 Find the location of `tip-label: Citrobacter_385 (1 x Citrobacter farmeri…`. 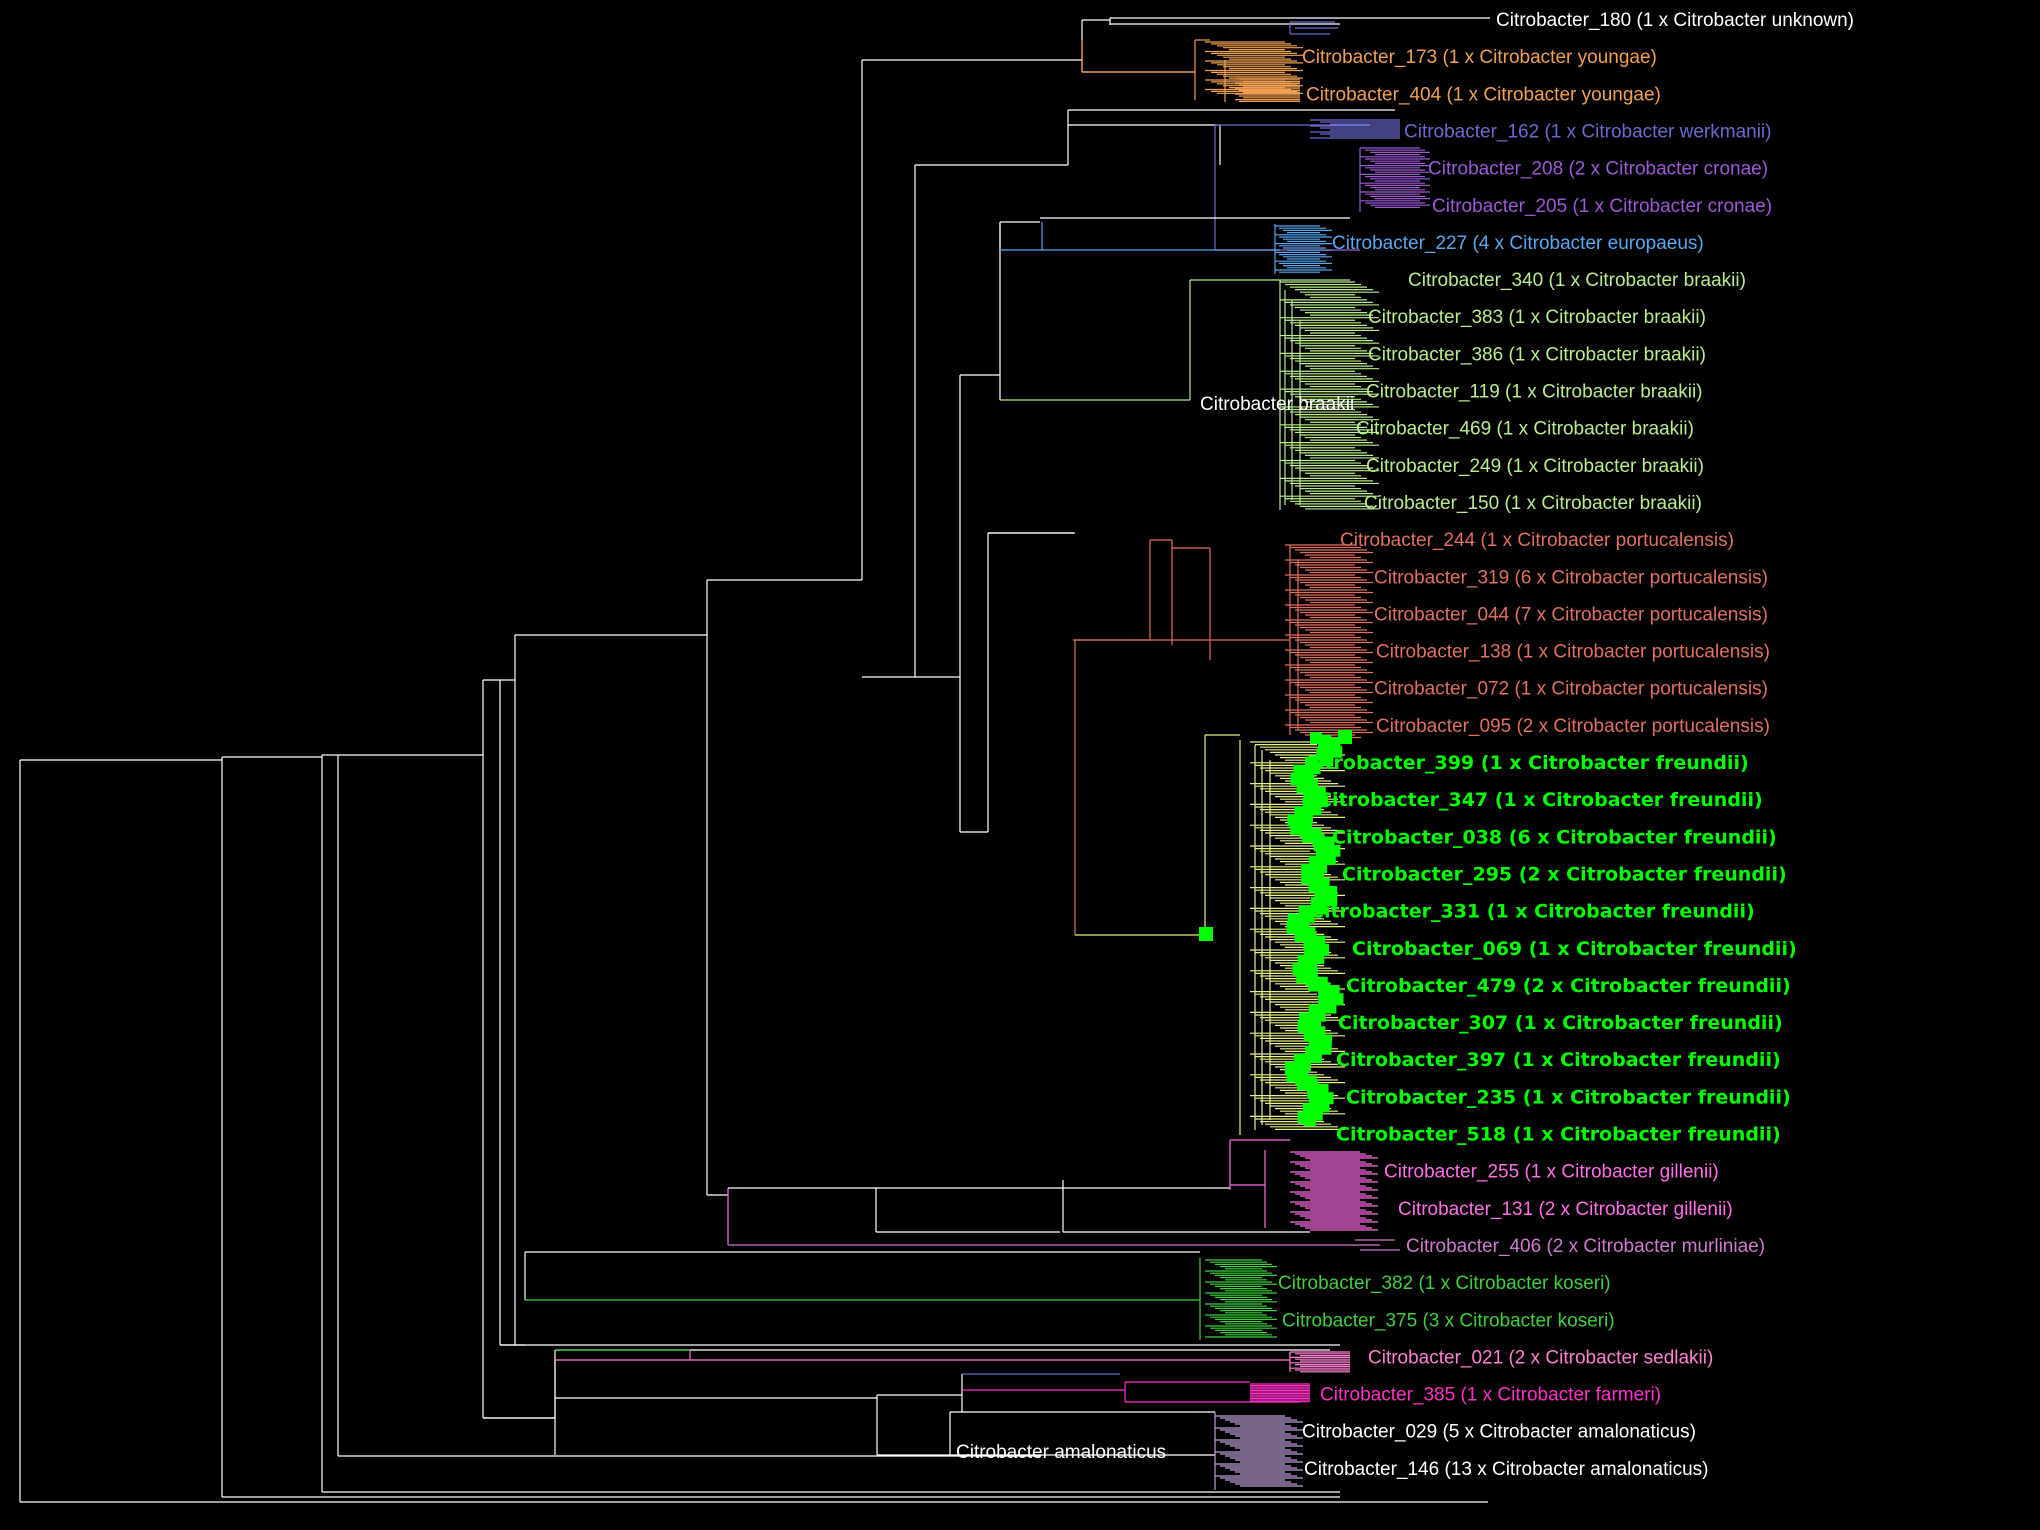

tip-label: Citrobacter_385 (1 x Citrobacter farmeri… is located at coordinates (1490, 1395).